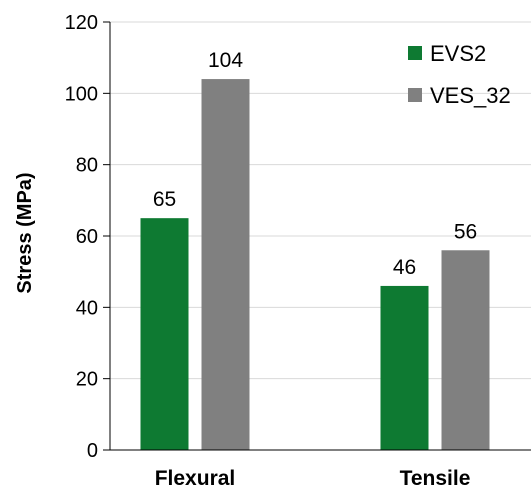  What do you see at coordinates (195, 478) in the screenshot?
I see `x-category-label: Flexural` at bounding box center [195, 478].